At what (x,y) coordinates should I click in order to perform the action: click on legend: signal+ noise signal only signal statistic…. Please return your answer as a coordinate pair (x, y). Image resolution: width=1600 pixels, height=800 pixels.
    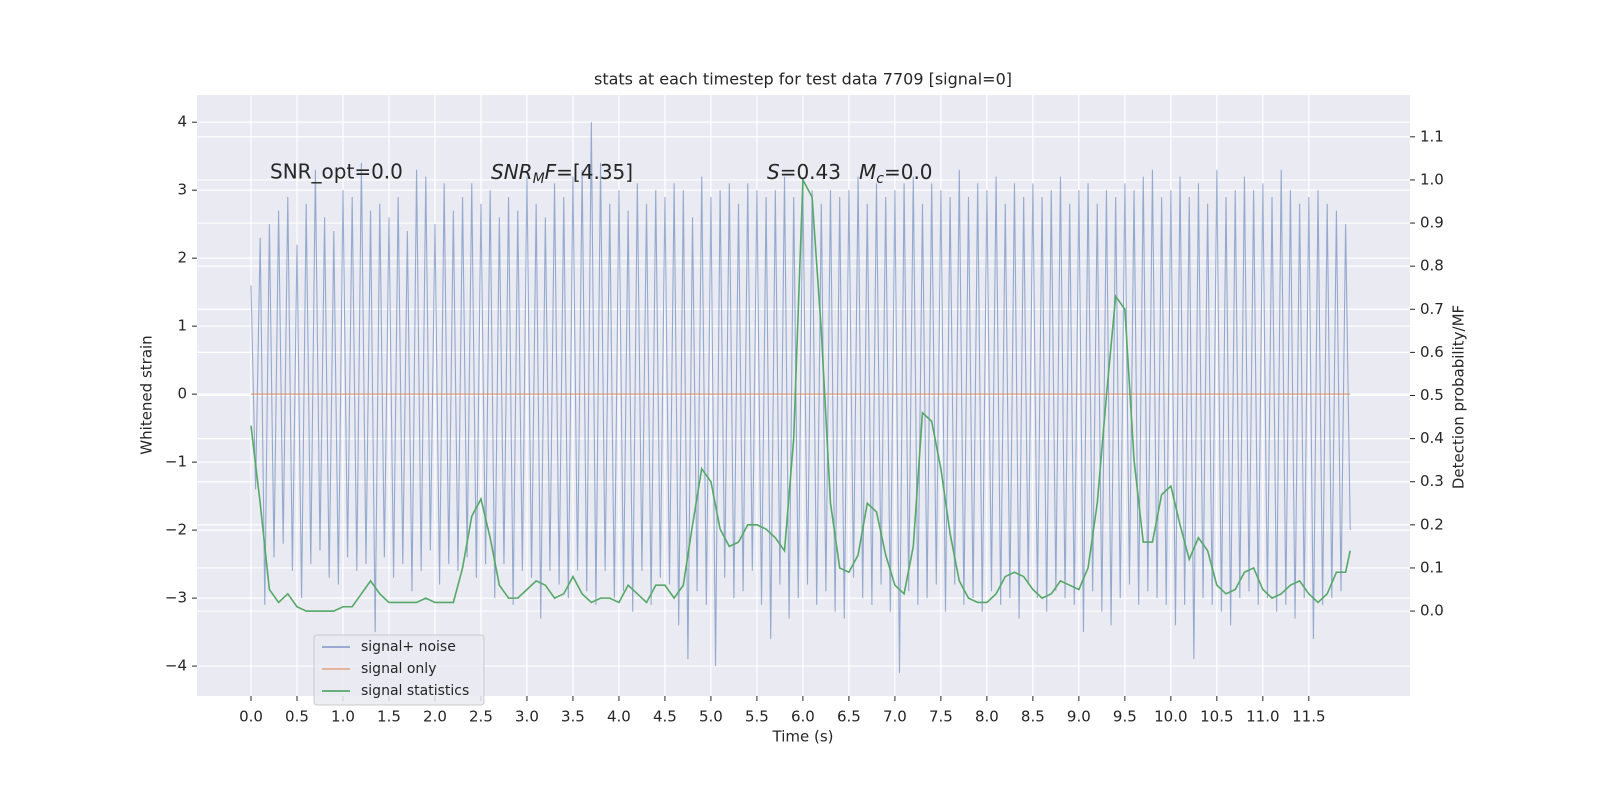
    Looking at the image, I should click on (399, 670).